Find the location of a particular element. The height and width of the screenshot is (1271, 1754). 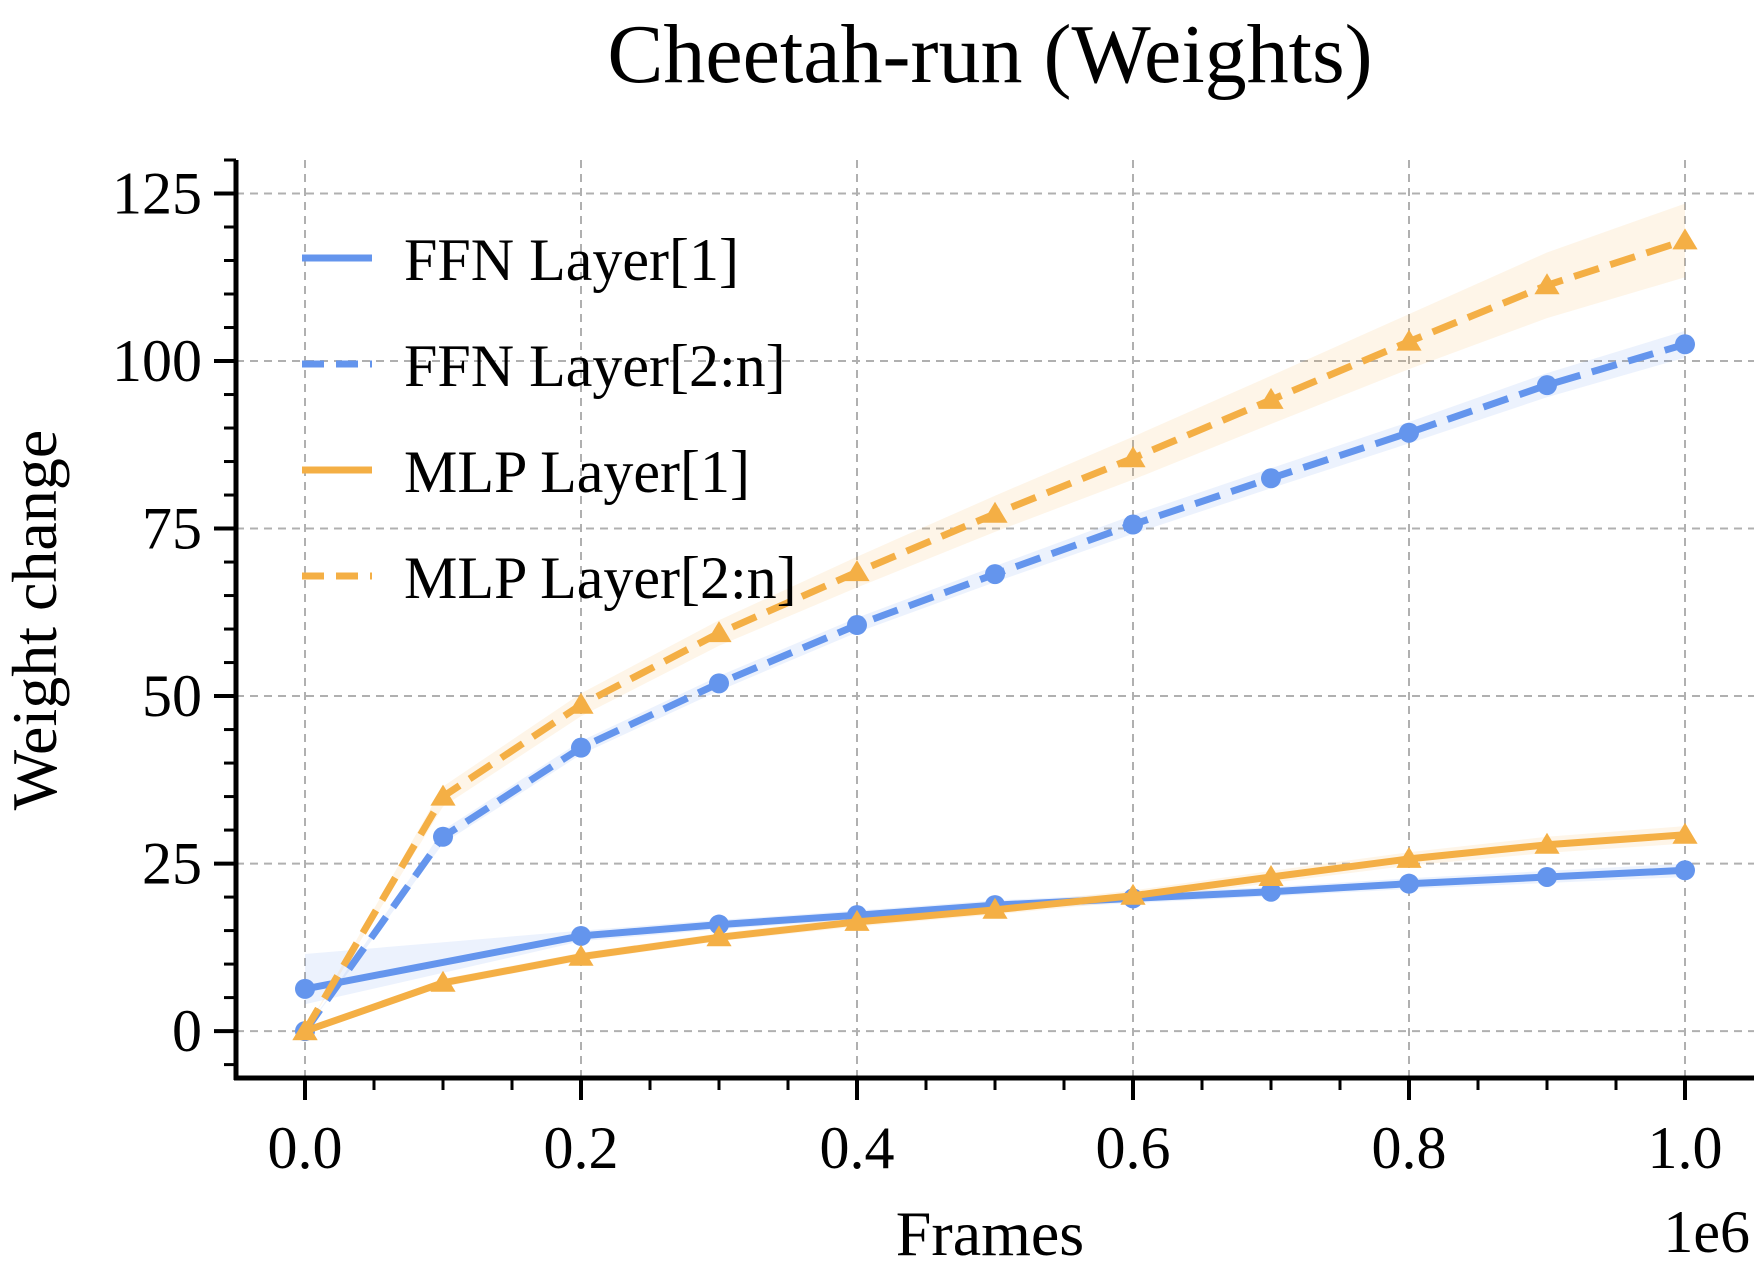

legend-label-0: FFN Layer[1] is located at coordinates (571, 260).